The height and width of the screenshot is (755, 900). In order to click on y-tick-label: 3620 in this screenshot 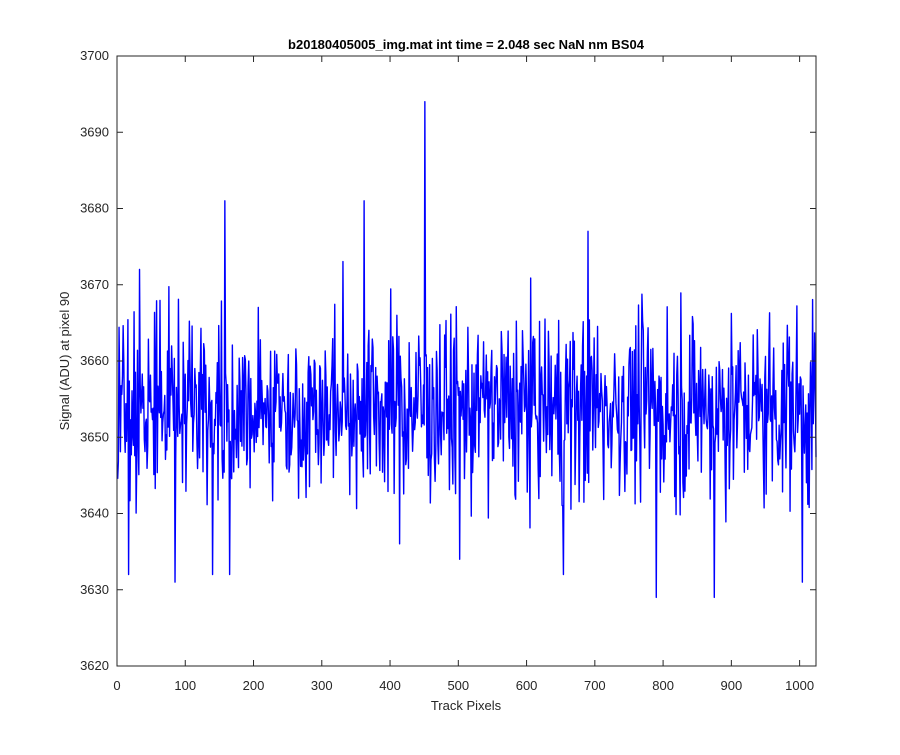, I will do `click(94, 665)`.